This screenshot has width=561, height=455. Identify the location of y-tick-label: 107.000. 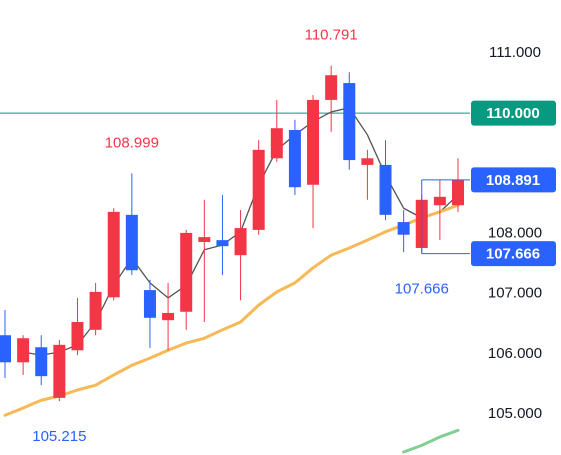
(515, 293).